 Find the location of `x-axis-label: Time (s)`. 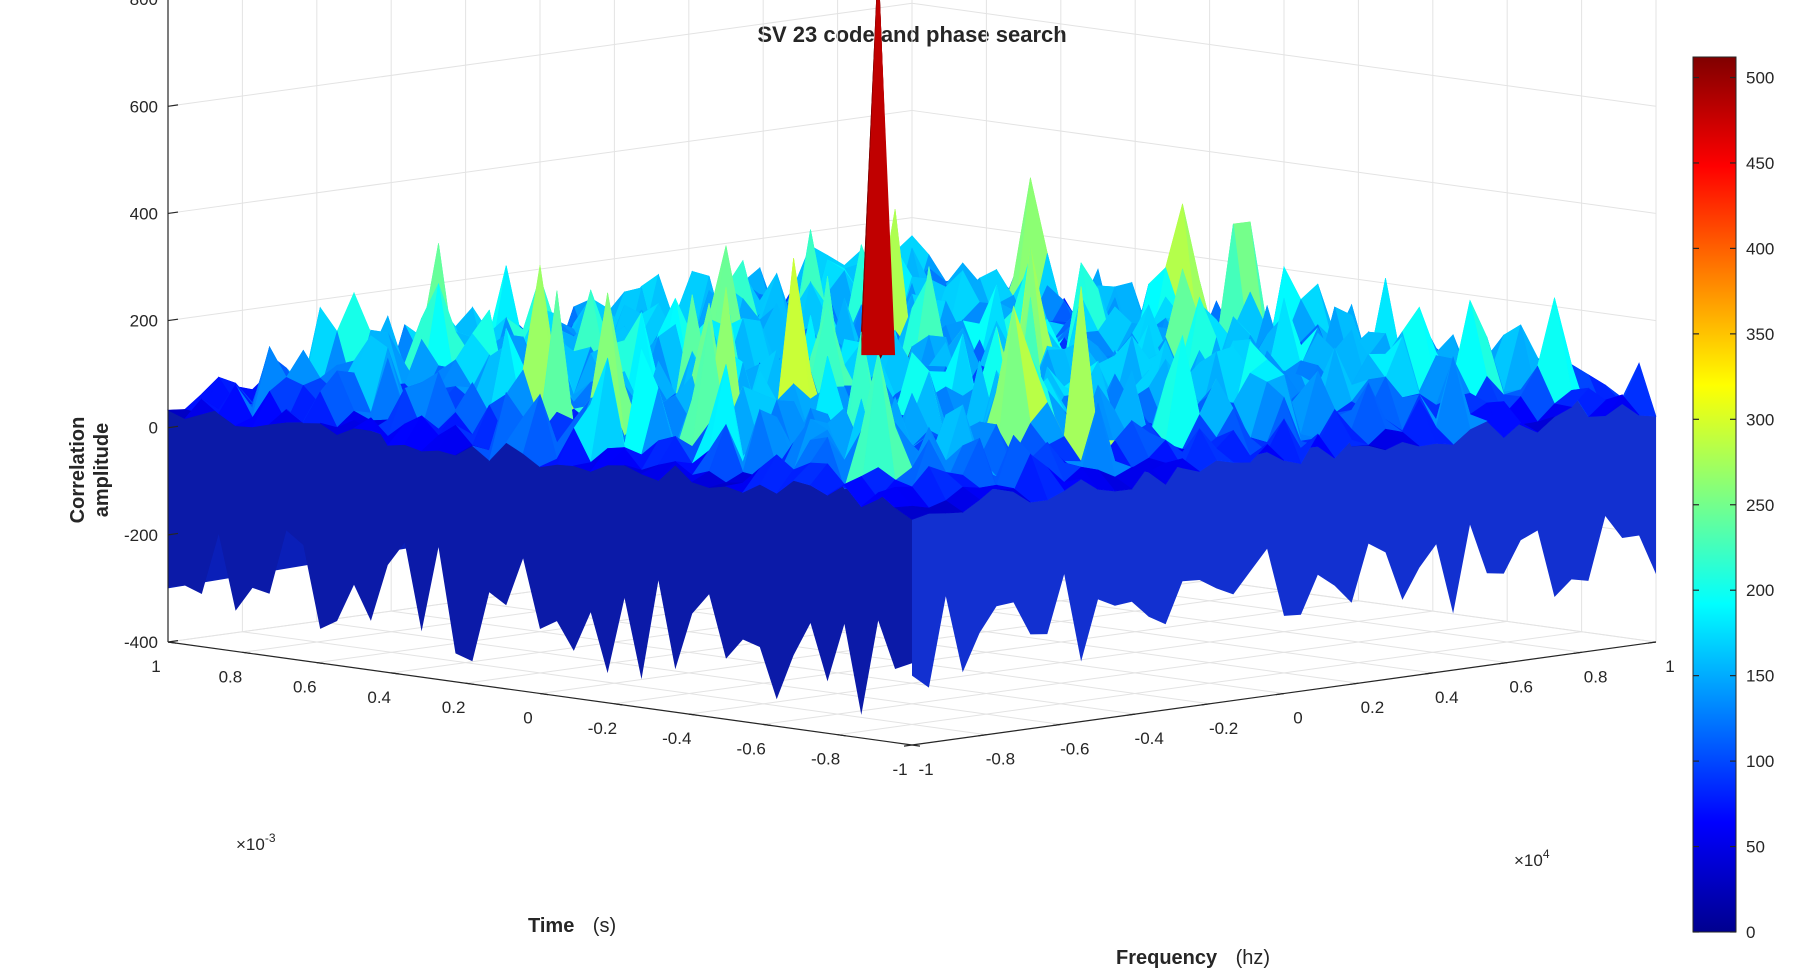

x-axis-label: Time (s) is located at coordinates (572, 926).